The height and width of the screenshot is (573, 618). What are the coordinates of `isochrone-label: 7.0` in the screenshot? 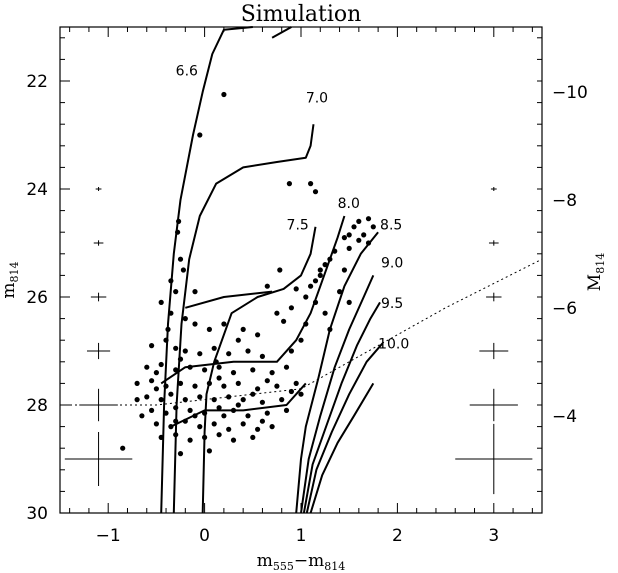 It's located at (317, 99).